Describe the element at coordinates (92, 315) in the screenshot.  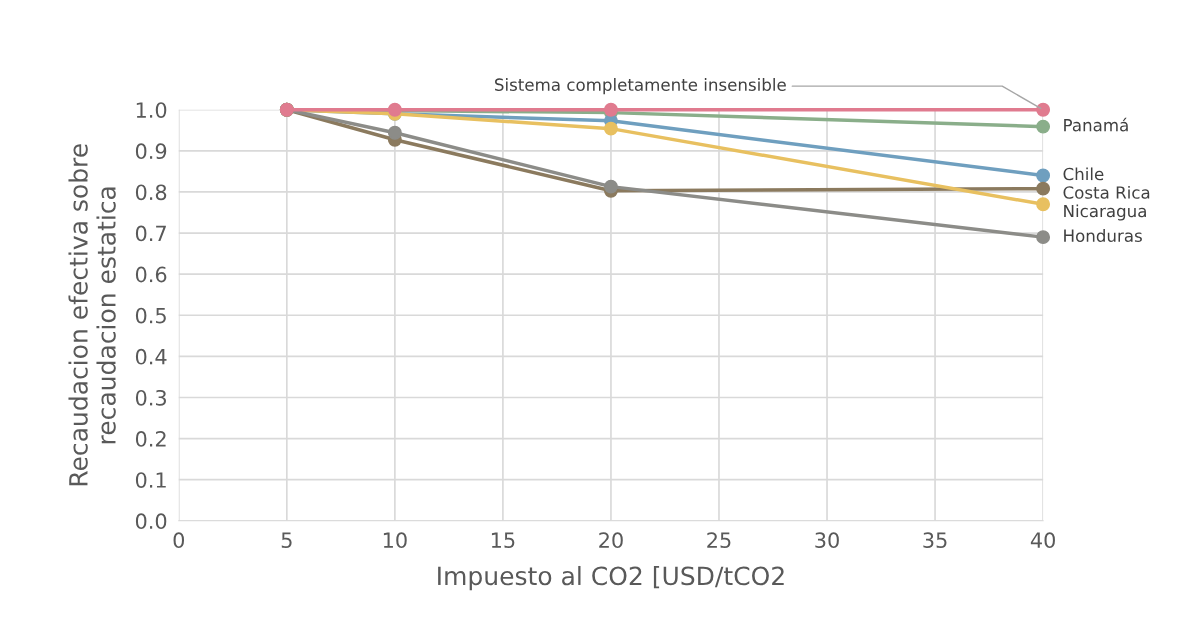
I see `y-axis-title: Recaudacion efectiva sobre recaudacion estatica` at that location.